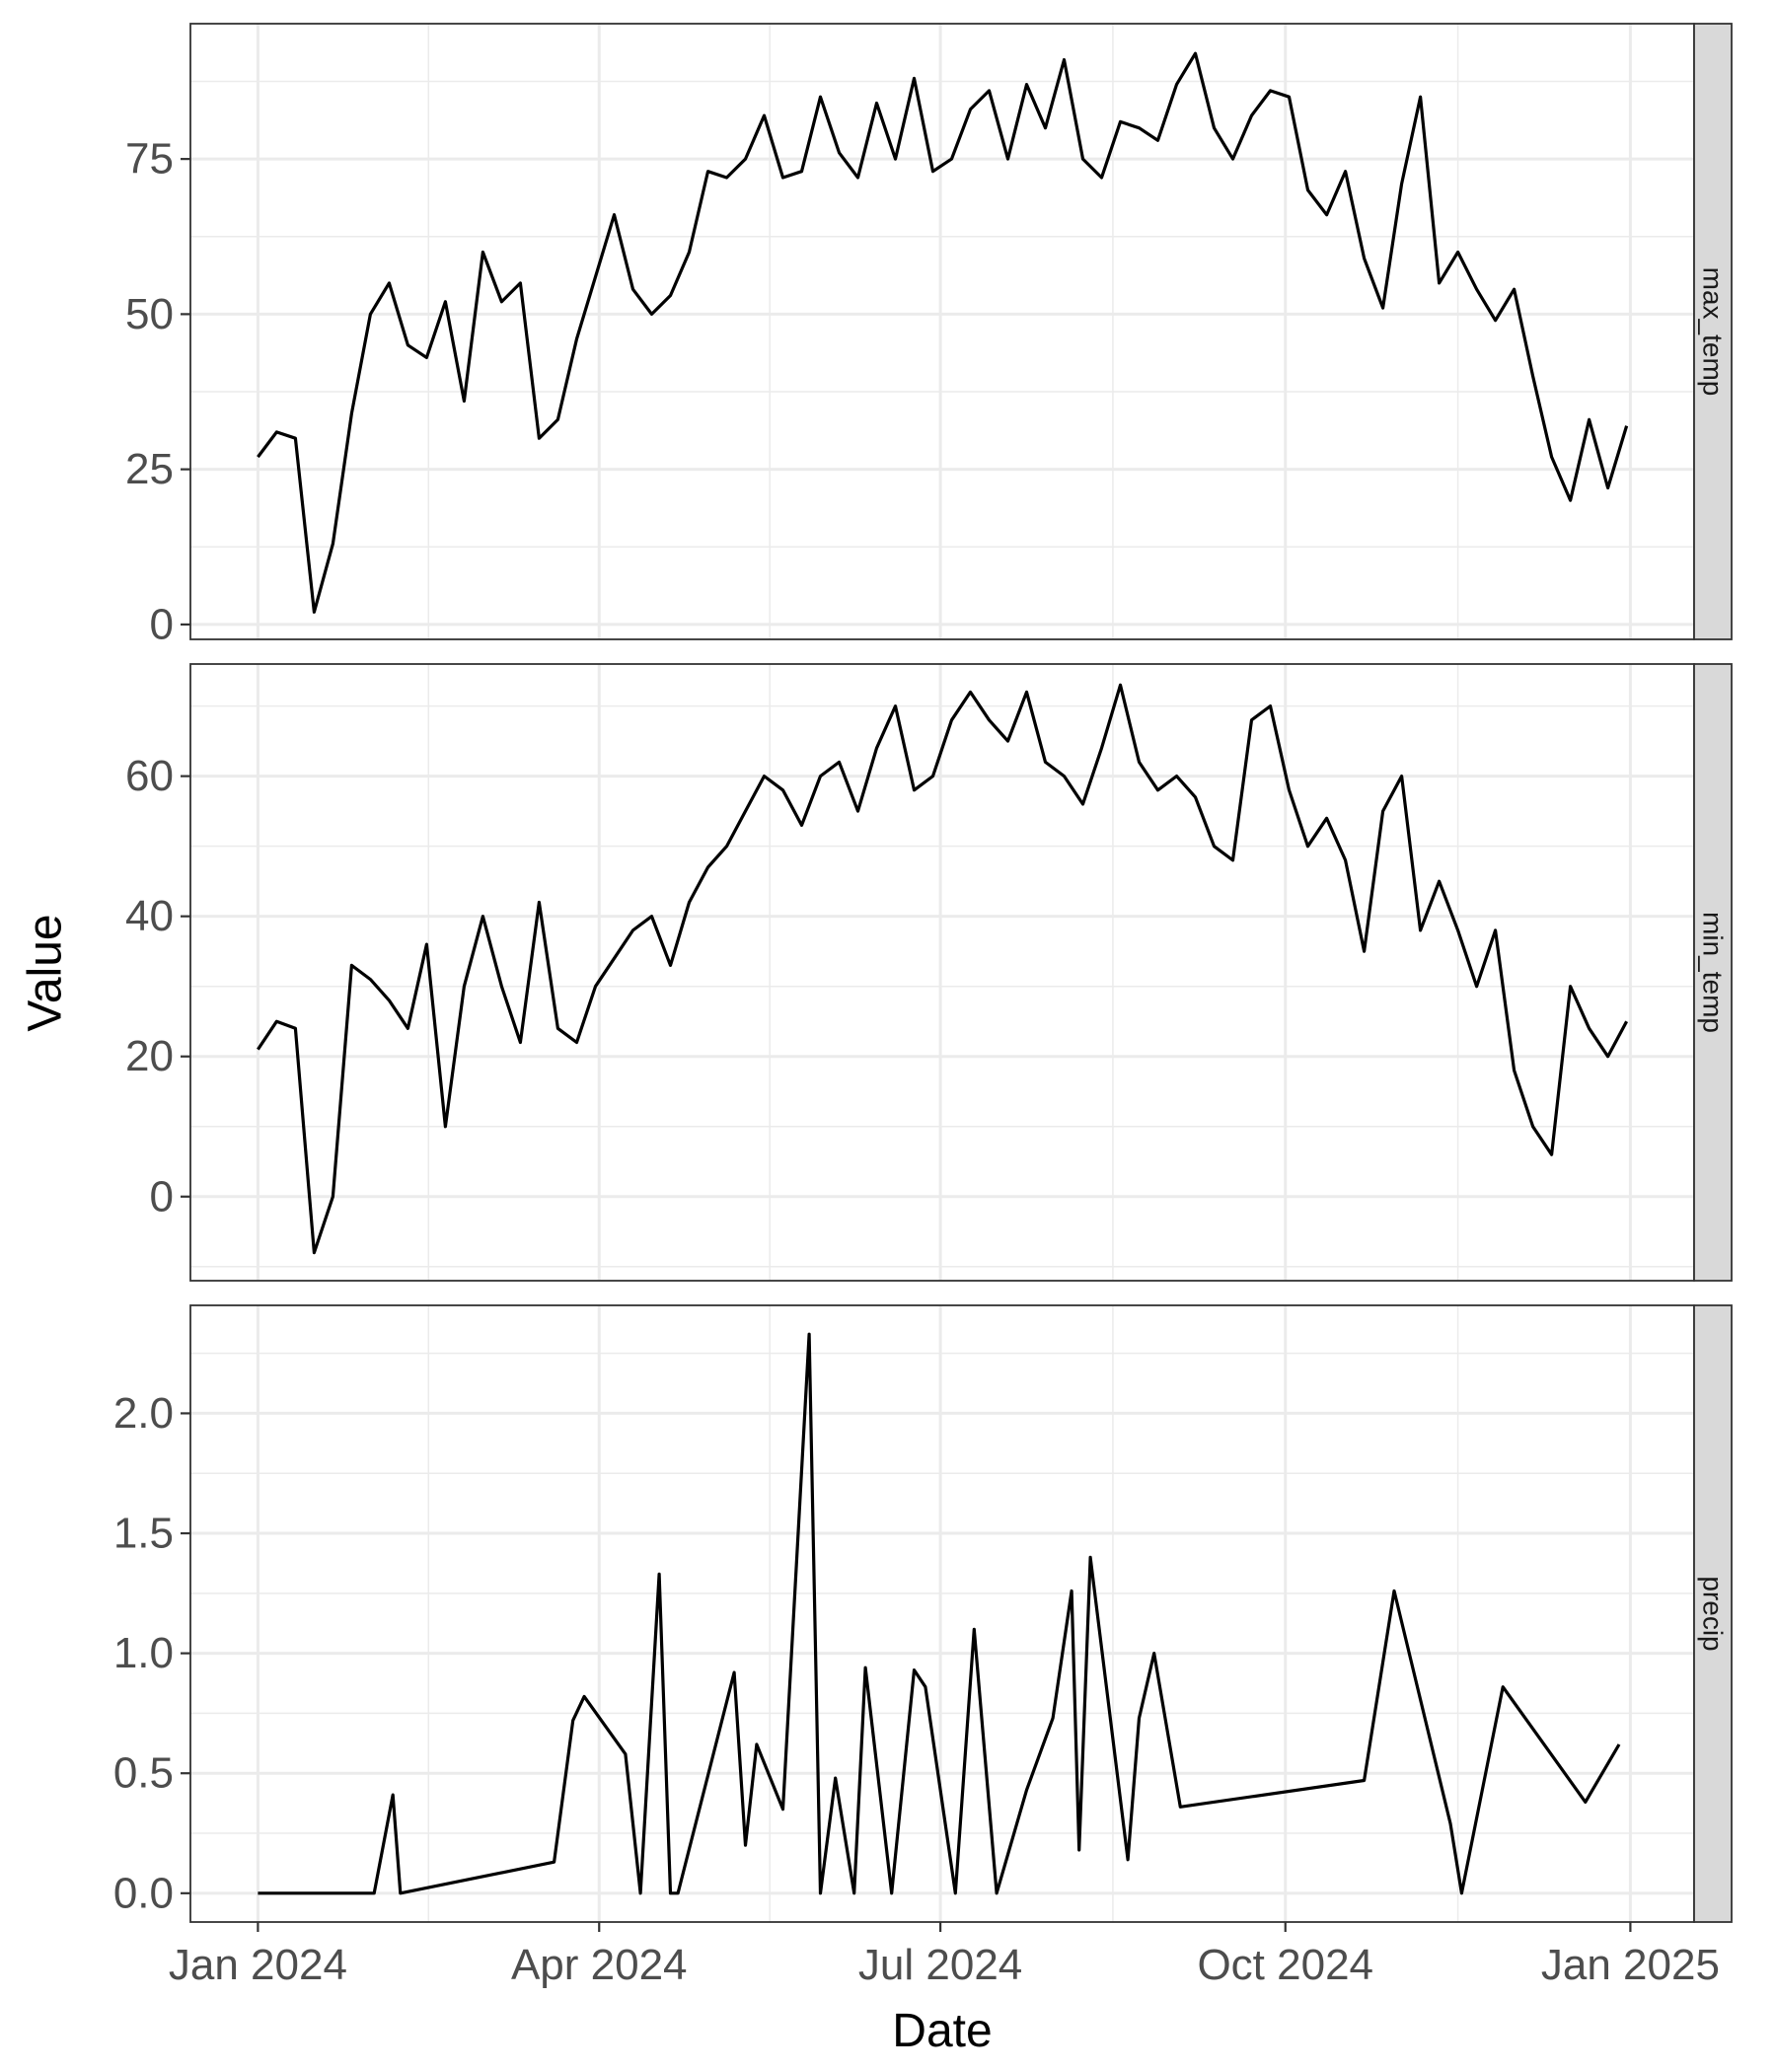  I want to click on x-tick-label: Jan 2025, so click(1631, 1965).